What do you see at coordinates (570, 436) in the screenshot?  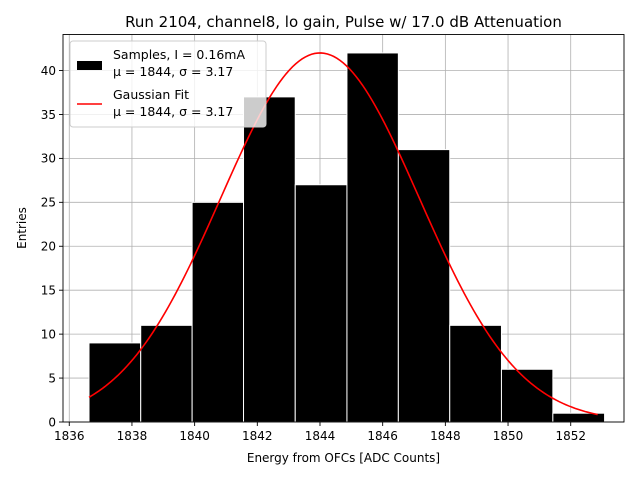 I see `x-tick-label: 1852` at bounding box center [570, 436].